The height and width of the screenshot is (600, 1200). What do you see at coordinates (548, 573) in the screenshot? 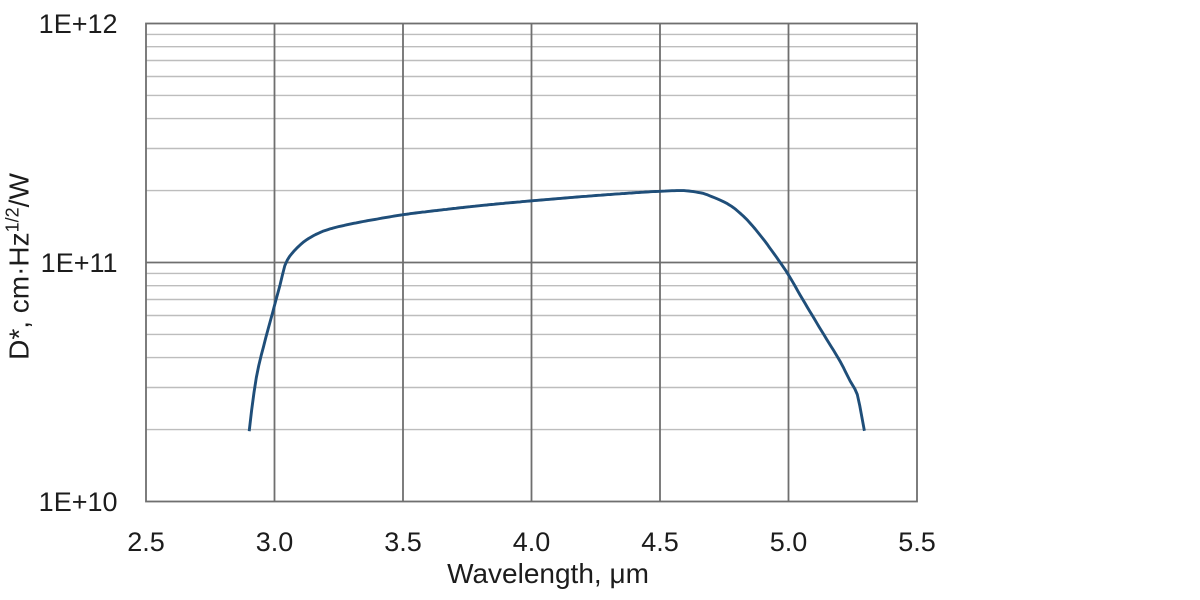
I see `svg-text: Wavelength, μm` at bounding box center [548, 573].